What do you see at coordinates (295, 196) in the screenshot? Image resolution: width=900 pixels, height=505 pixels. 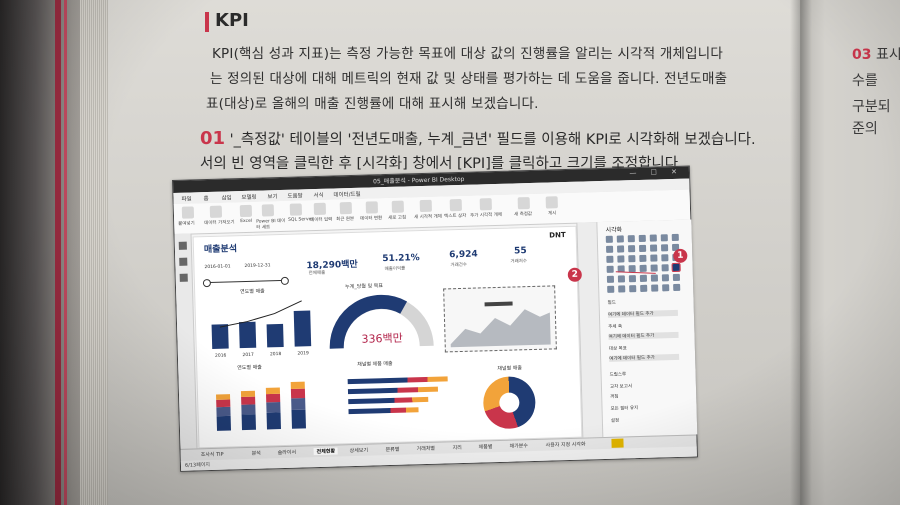 I see `menu-help: 도움말` at bounding box center [295, 196].